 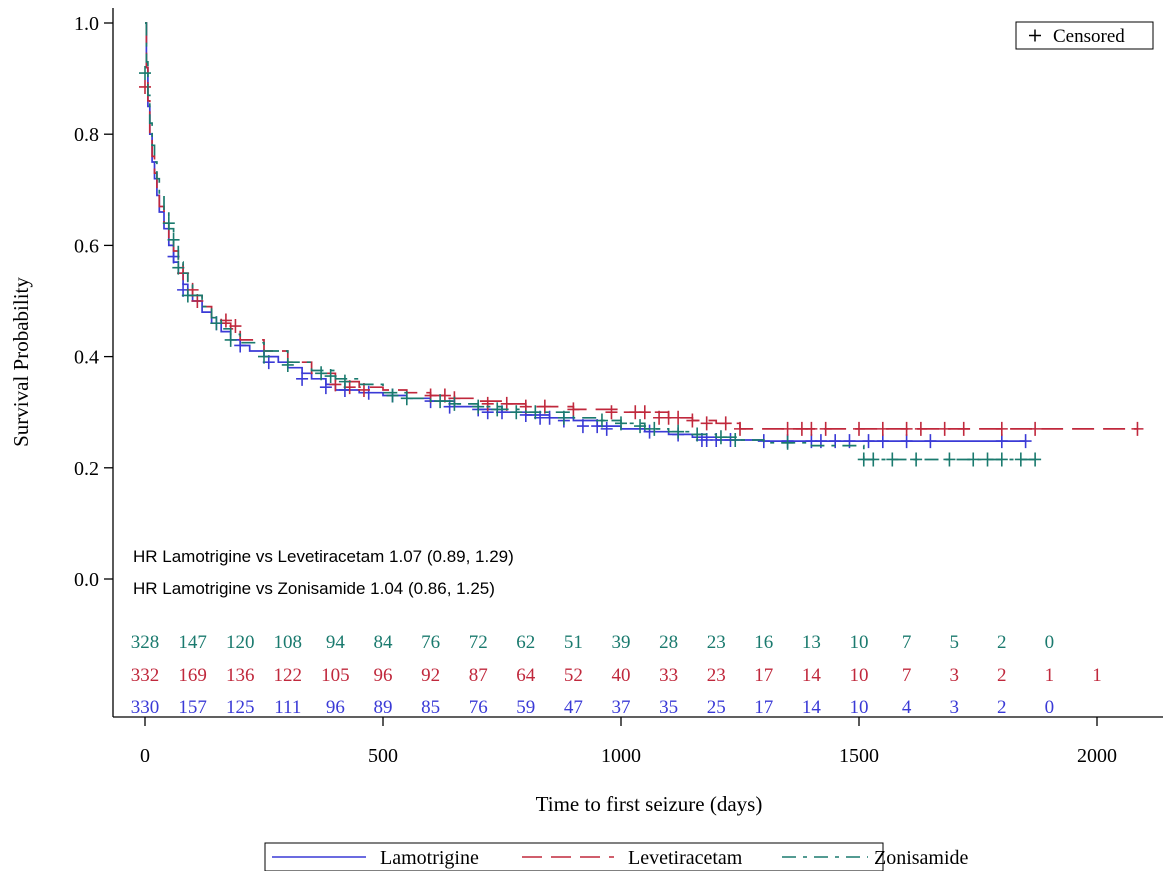 I want to click on series-legend: Lamotrigine Levetiracetam Zonisamide, so click(x=616, y=856).